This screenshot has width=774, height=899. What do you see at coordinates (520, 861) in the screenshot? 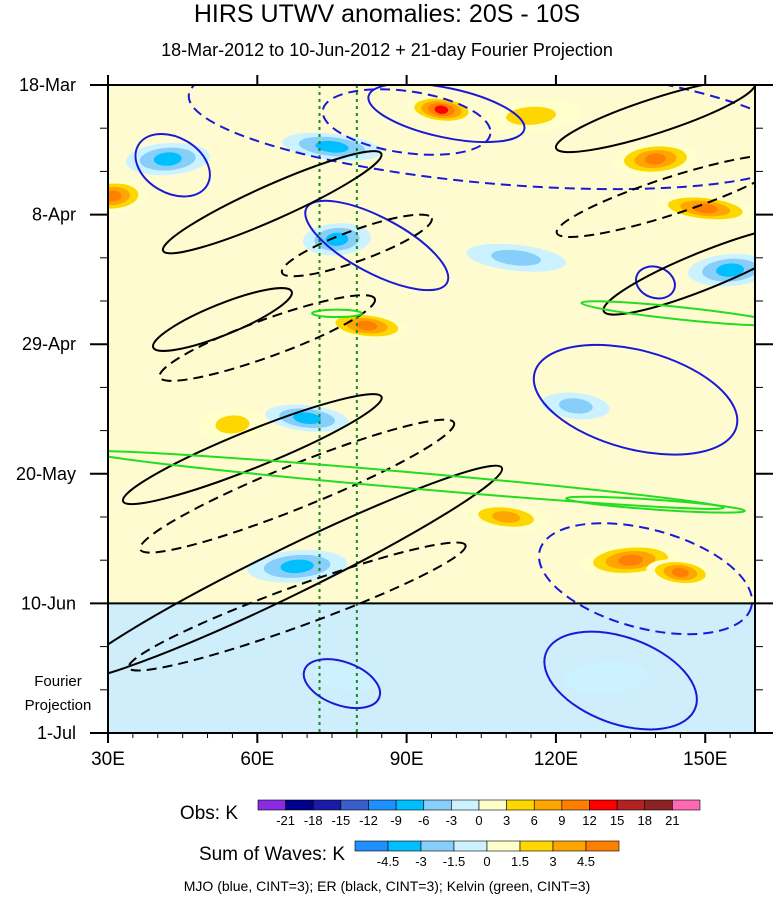
I see `colorbar-tick-label: 1.5` at bounding box center [520, 861].